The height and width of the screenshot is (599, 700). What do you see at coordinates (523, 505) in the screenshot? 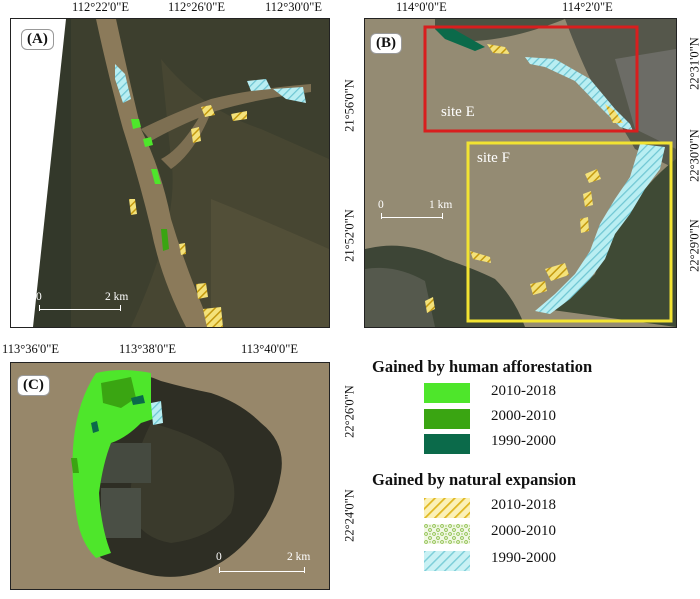
I see `legend-label-natural-2010-2018: 2010-2018` at bounding box center [523, 505].